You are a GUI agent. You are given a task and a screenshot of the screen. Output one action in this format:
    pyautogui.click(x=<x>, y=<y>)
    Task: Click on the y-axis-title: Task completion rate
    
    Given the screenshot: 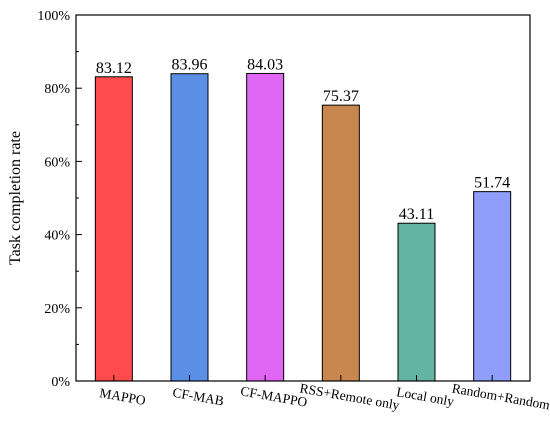 What is the action you would take?
    pyautogui.click(x=15, y=198)
    